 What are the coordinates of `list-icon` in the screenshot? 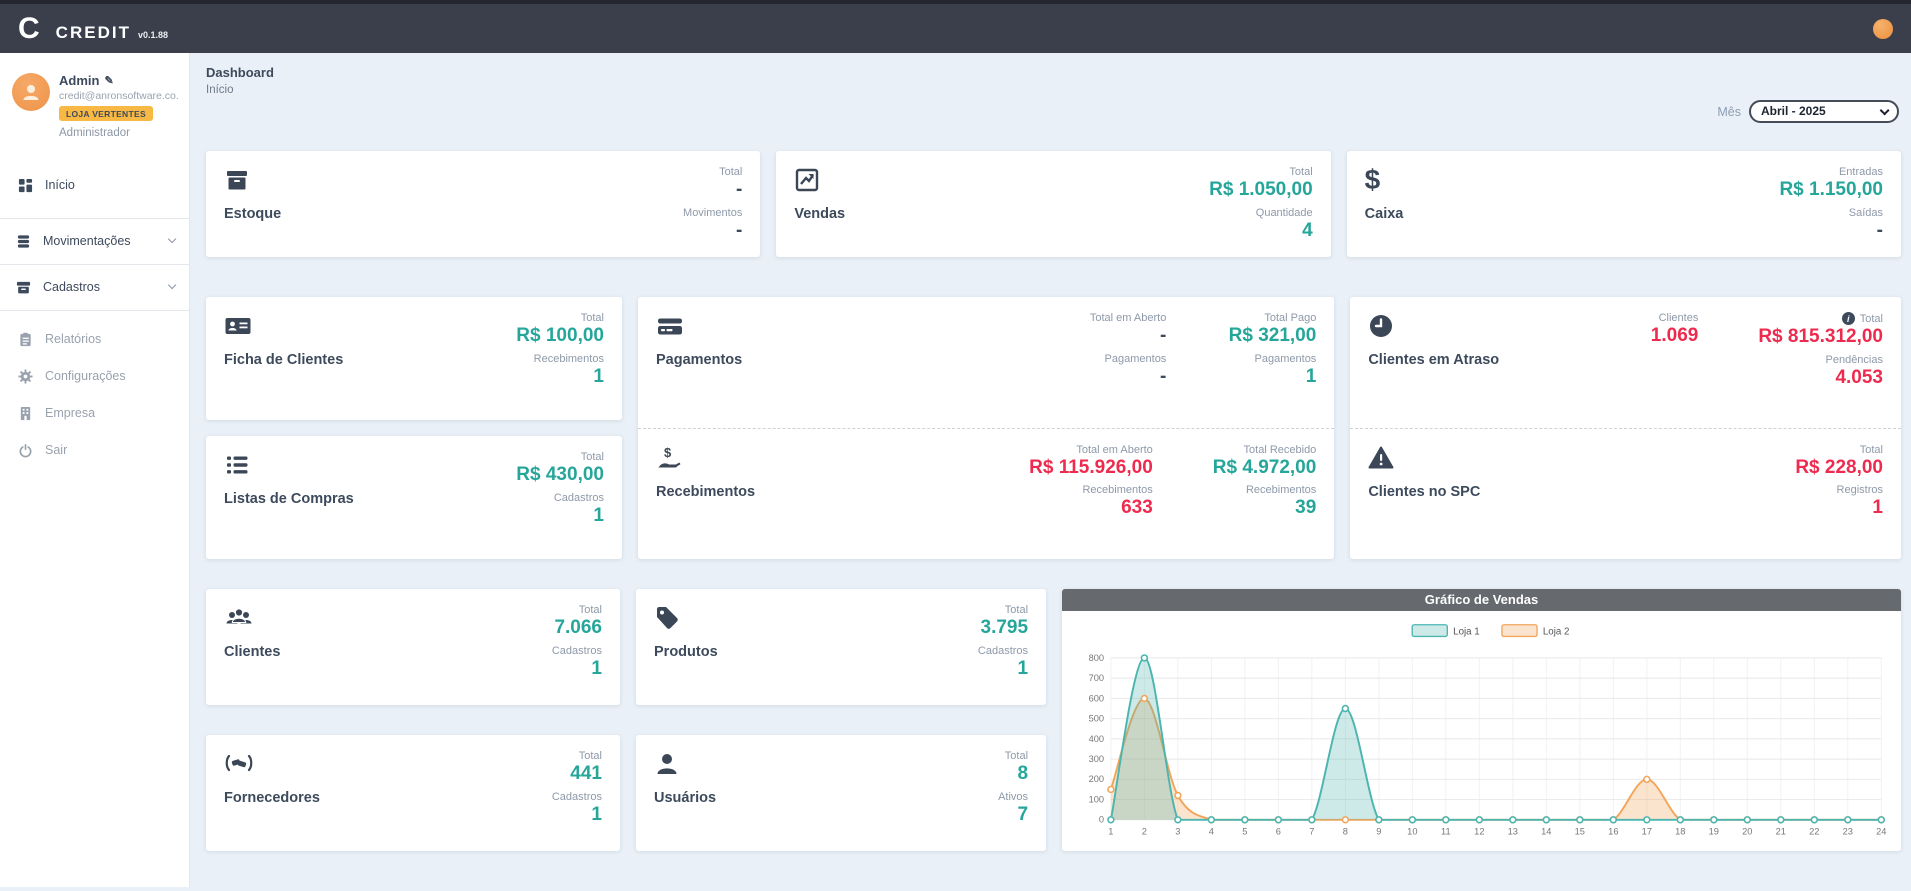 It's located at (289, 465).